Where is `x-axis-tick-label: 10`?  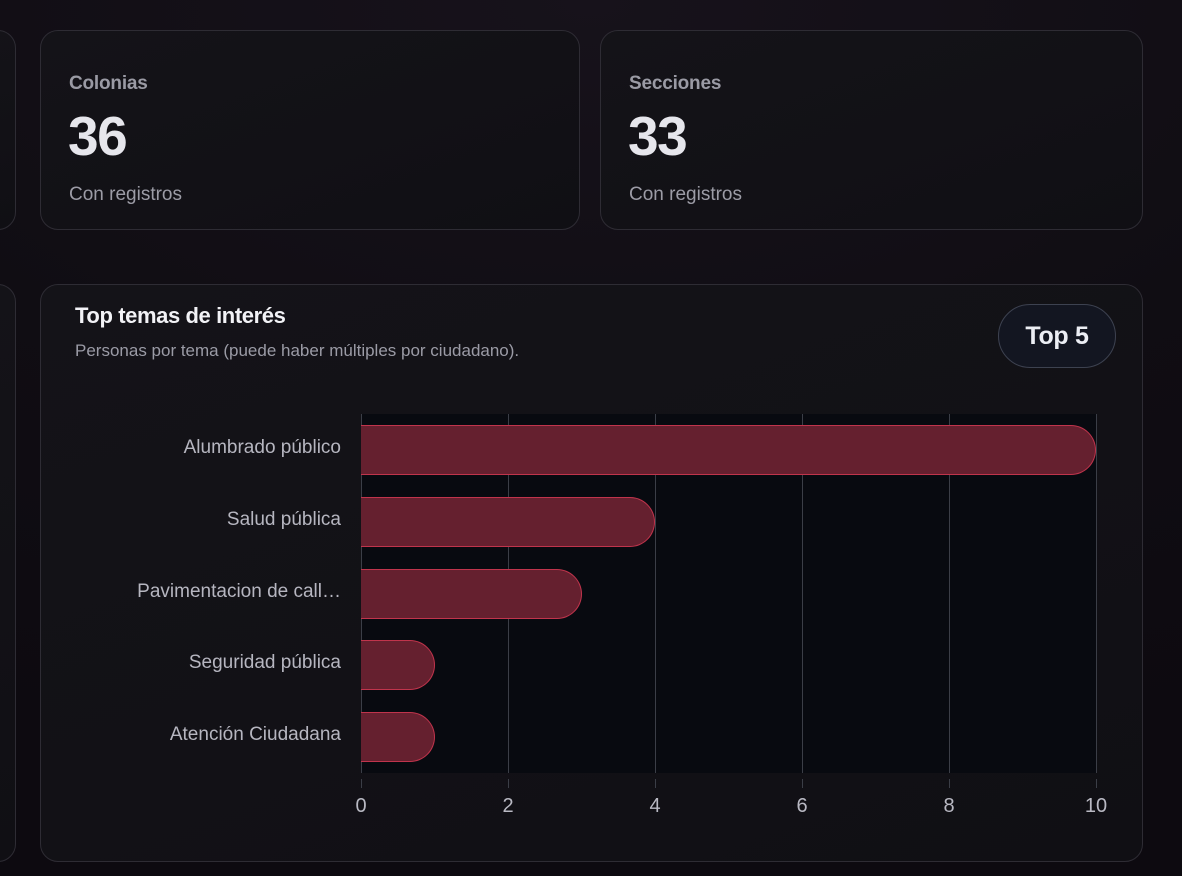 x-axis-tick-label: 10 is located at coordinates (1096, 806).